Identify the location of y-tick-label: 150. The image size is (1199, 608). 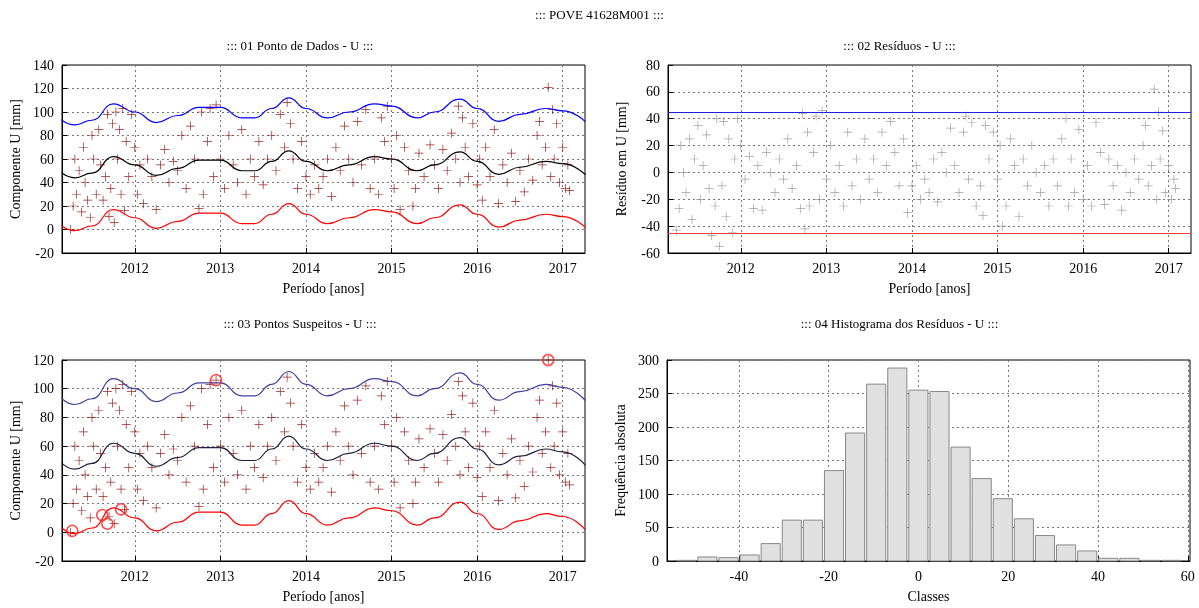
(648, 460).